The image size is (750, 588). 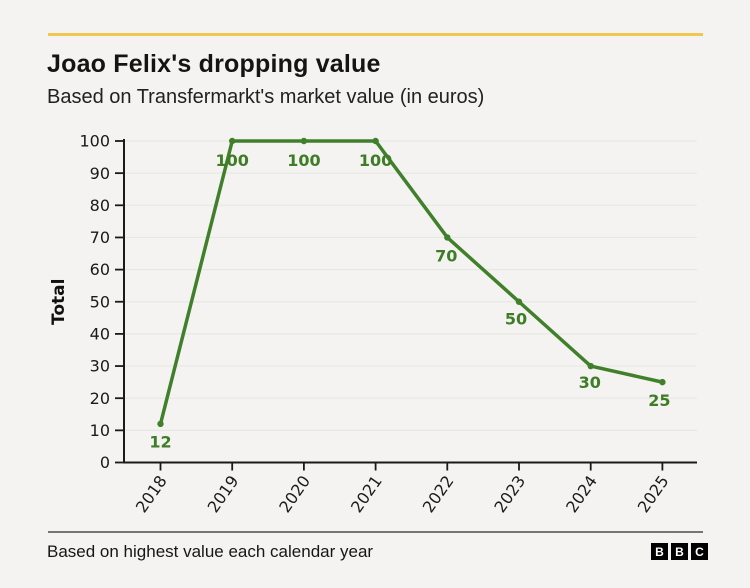 What do you see at coordinates (659, 400) in the screenshot?
I see `data-point-label: 25` at bounding box center [659, 400].